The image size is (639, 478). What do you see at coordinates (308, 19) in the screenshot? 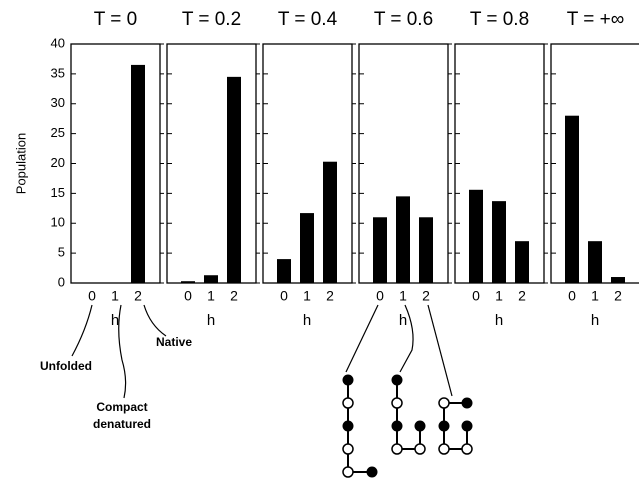
I see `panel-title: T = 0.4` at bounding box center [308, 19].